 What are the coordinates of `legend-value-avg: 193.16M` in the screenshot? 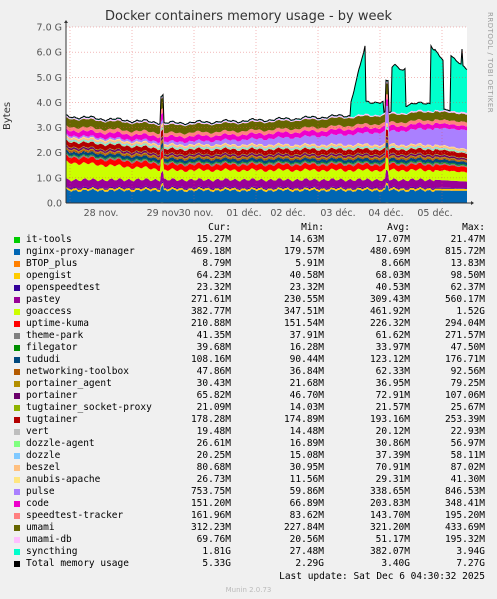 It's located at (389, 419).